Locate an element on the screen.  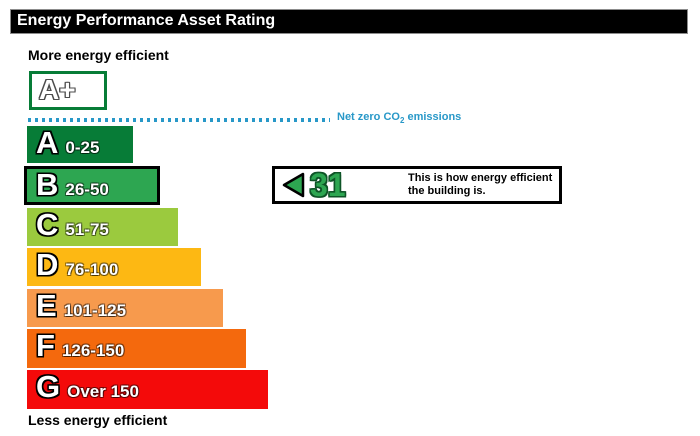
band-f-letter: F is located at coordinates (45, 345).